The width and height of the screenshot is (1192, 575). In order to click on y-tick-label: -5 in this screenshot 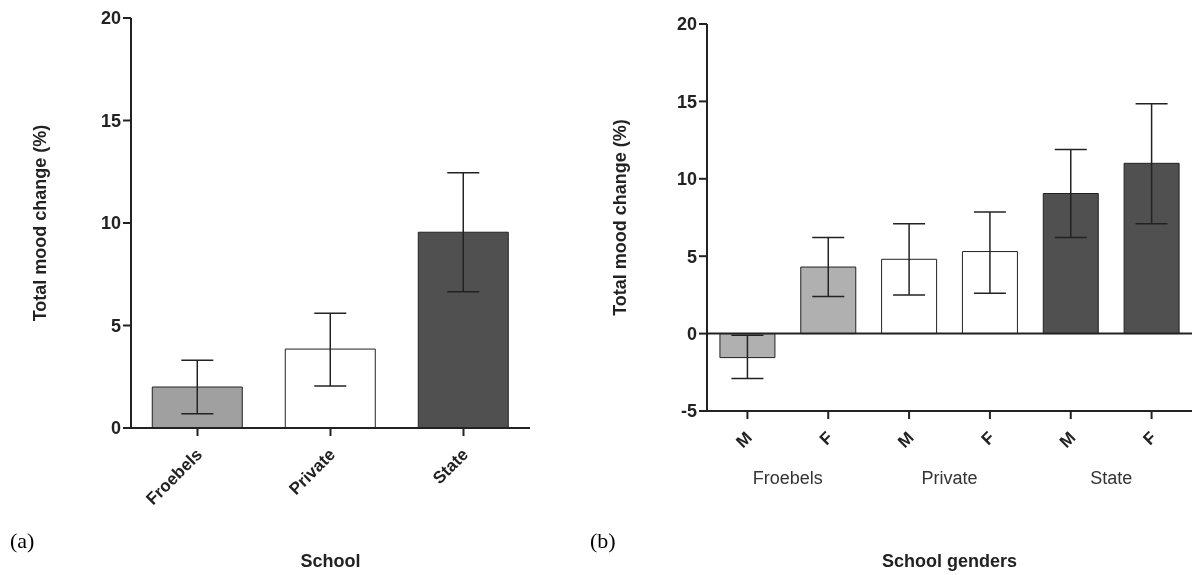, I will do `click(688, 411)`.